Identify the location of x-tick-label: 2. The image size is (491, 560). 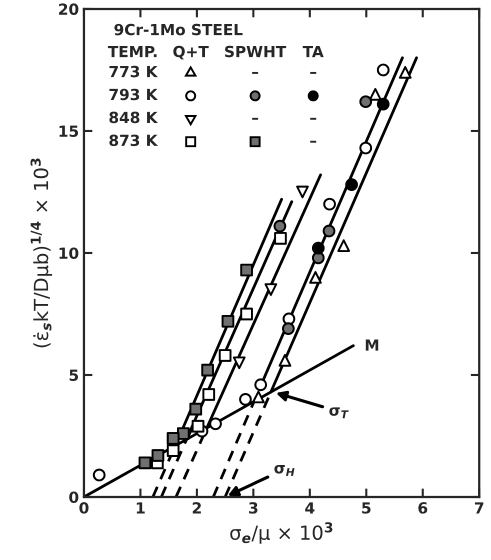
(196, 508).